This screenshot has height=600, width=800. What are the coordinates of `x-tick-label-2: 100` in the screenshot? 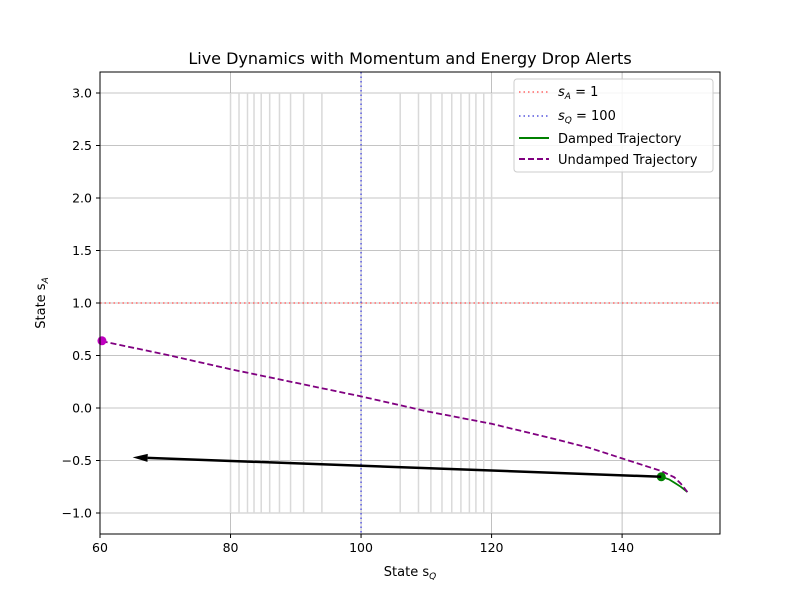 It's located at (361, 547).